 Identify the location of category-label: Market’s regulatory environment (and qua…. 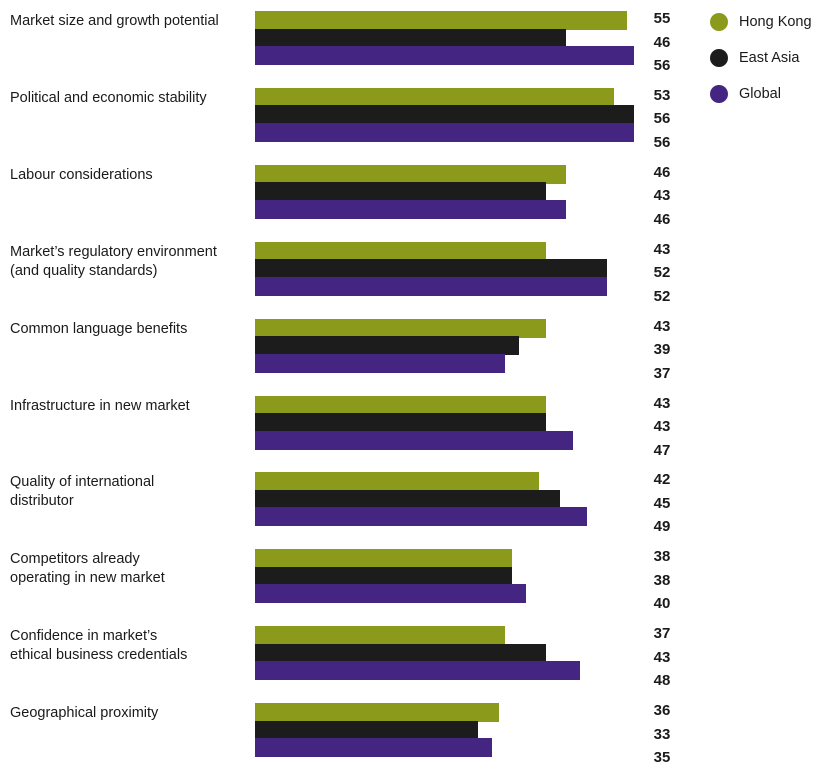
(113, 261).